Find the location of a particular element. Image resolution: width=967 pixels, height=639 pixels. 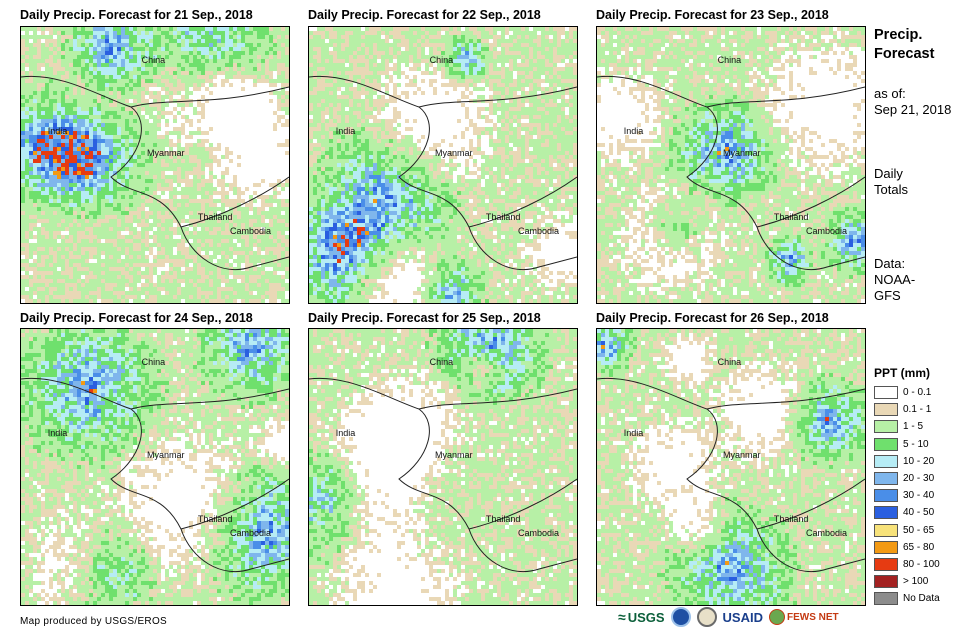

sidebar-title: Precip. Forecast is located at coordinates (904, 45).